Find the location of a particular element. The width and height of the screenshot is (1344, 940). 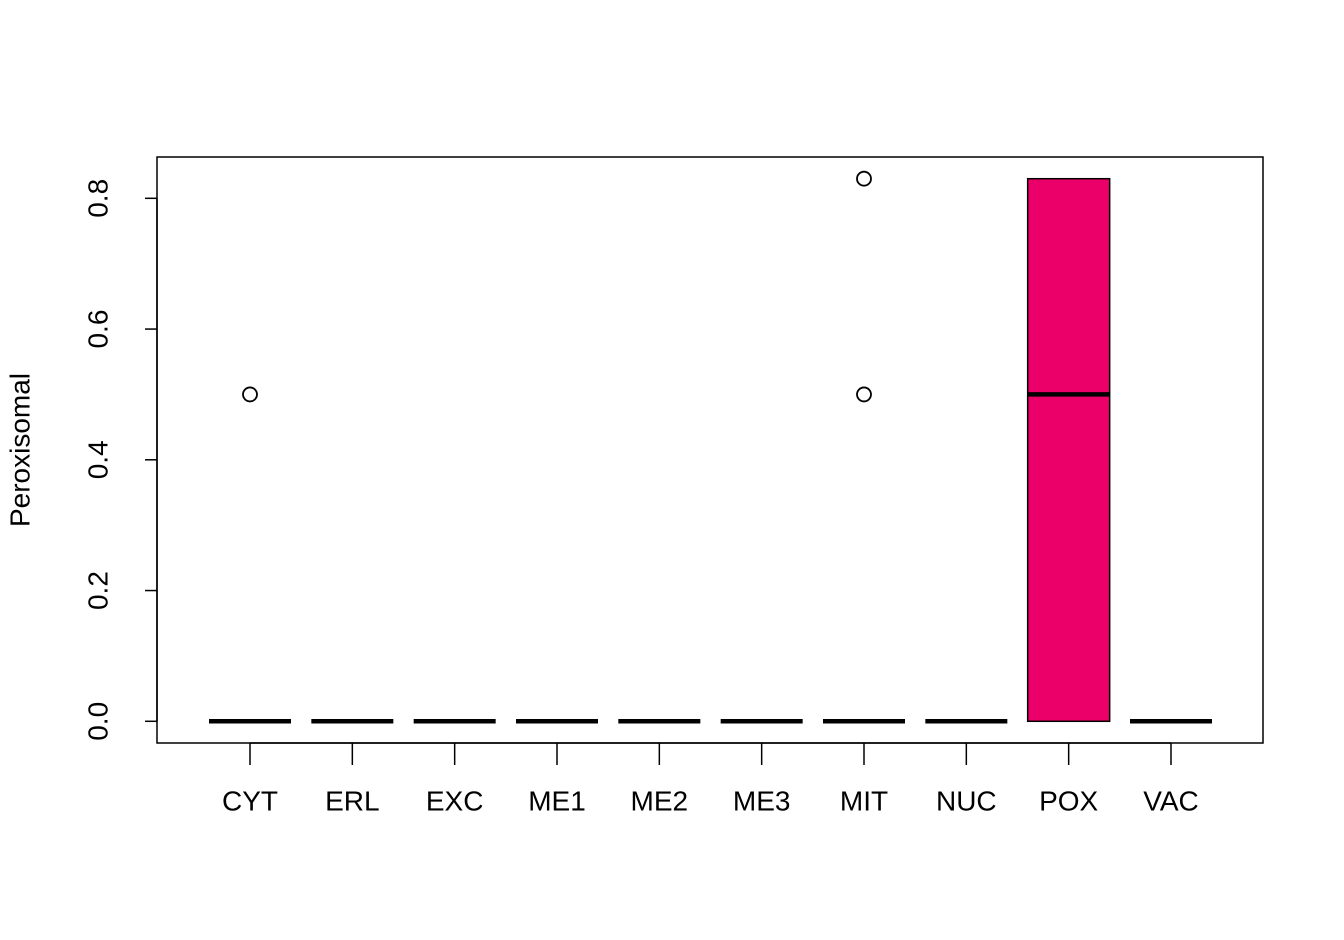

y-axis-label: Peroxisomal is located at coordinates (19, 450).